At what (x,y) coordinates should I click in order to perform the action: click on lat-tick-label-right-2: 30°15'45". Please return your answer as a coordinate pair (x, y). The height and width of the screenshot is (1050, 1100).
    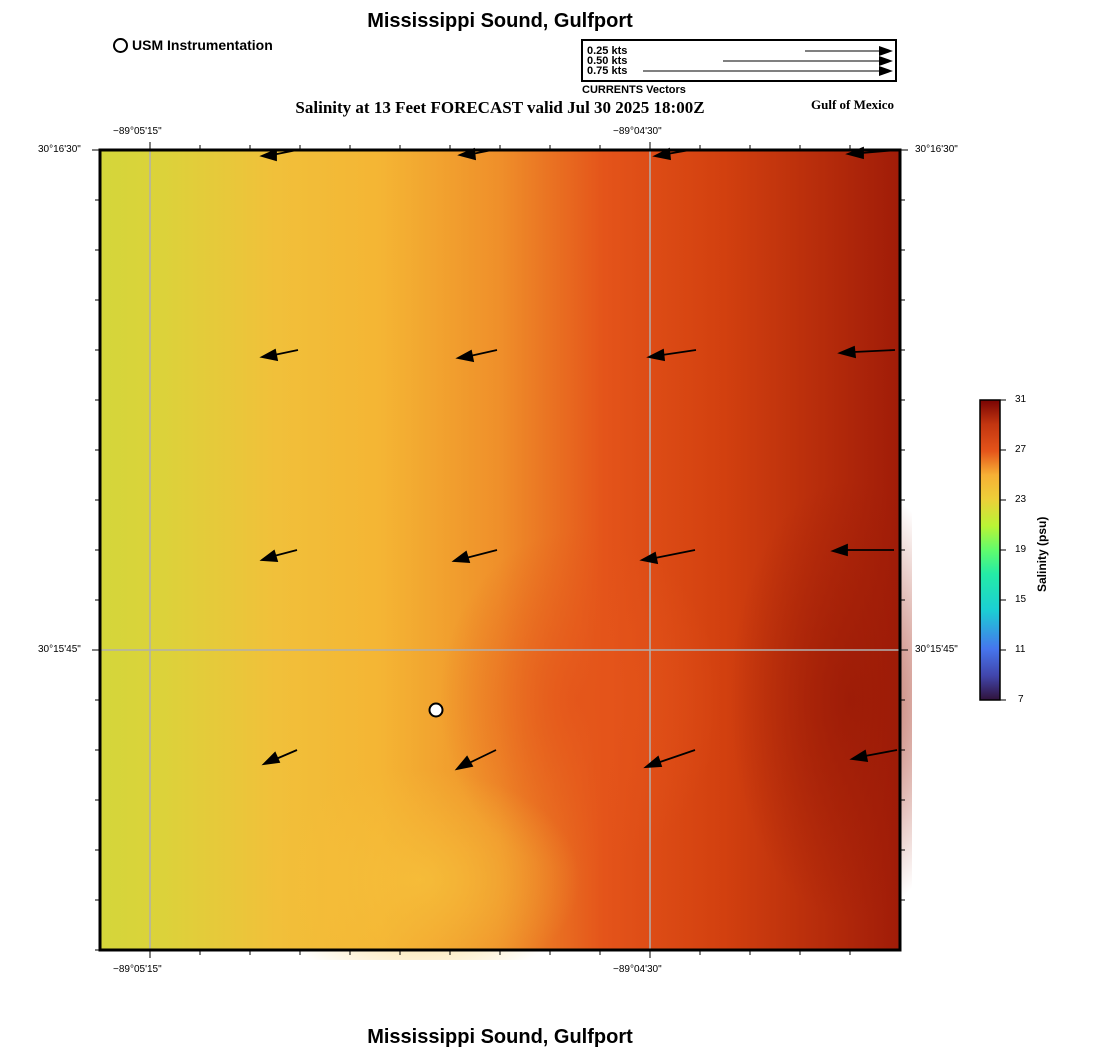
    Looking at the image, I should click on (936, 649).